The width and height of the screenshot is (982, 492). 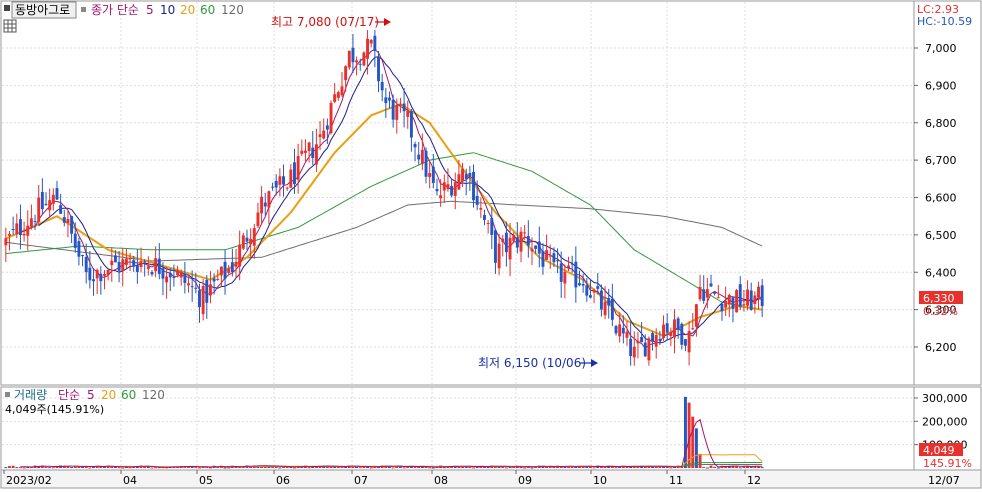 What do you see at coordinates (941, 160) in the screenshot?
I see `price-tick-label: 6,700` at bounding box center [941, 160].